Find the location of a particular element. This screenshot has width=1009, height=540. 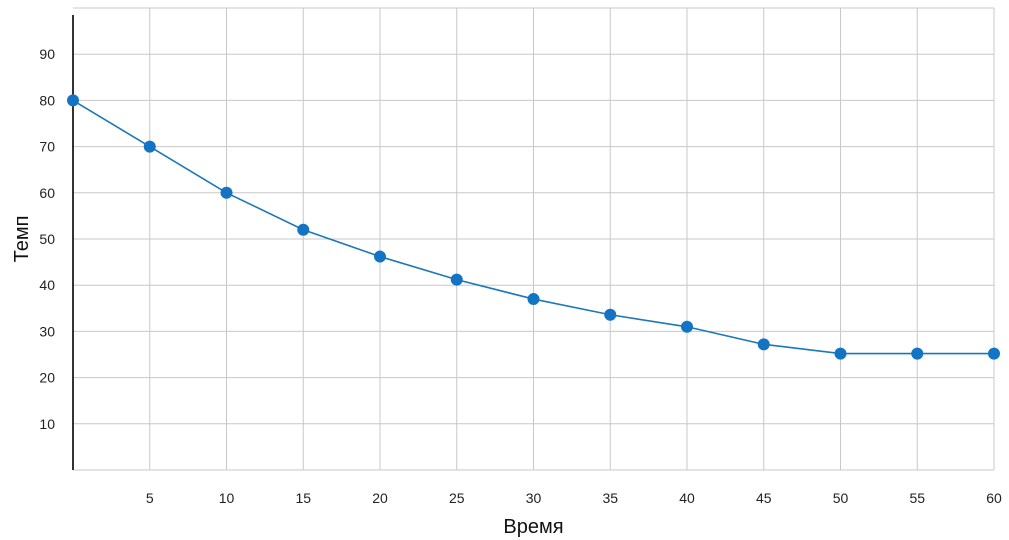

y-tick-label: 80 is located at coordinates (47, 100).